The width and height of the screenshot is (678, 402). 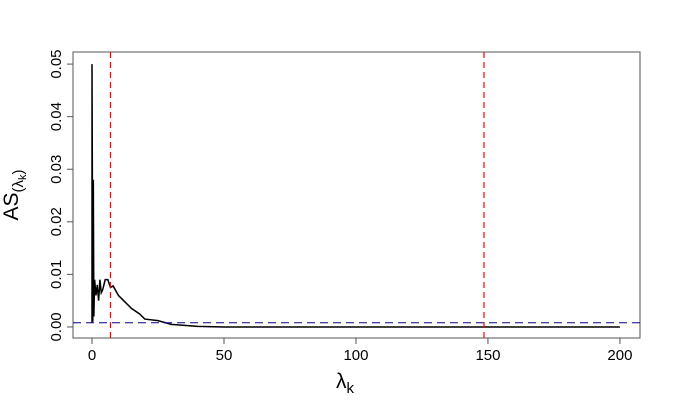 What do you see at coordinates (56, 274) in the screenshot?
I see `y-tick-label: 0.01` at bounding box center [56, 274].